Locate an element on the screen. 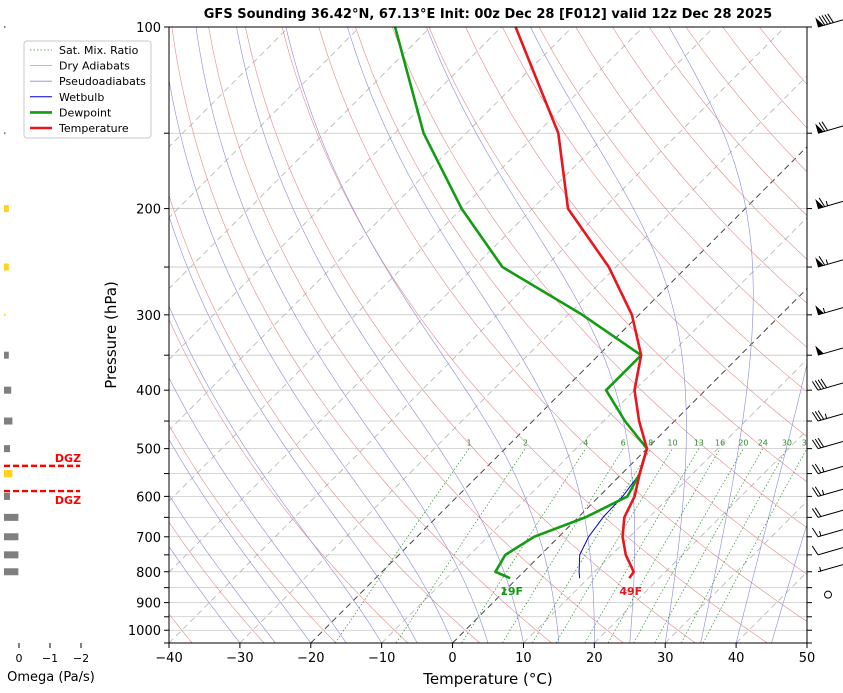 This screenshot has width=843, height=693. y-tick-label: 500 is located at coordinates (148, 450).